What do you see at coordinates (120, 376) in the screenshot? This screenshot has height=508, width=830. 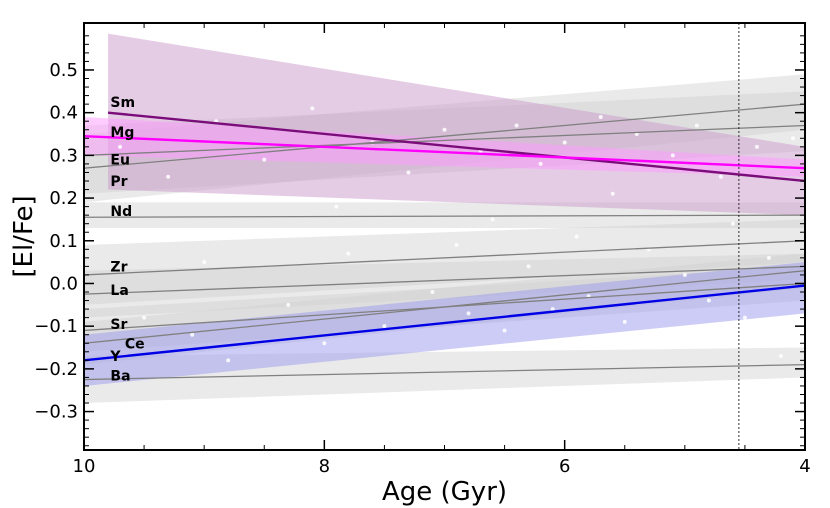 I see `element-label-ba: Ba` at bounding box center [120, 376].